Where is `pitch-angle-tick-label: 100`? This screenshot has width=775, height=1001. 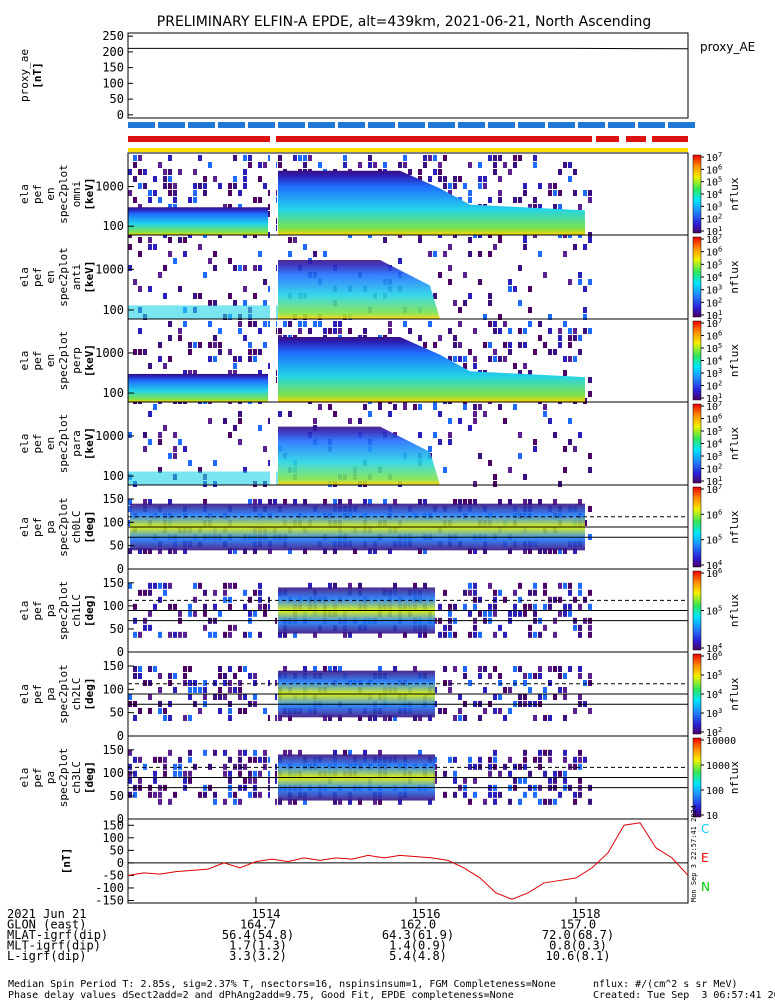 pitch-angle-tick-label: 100 is located at coordinates (113, 689).